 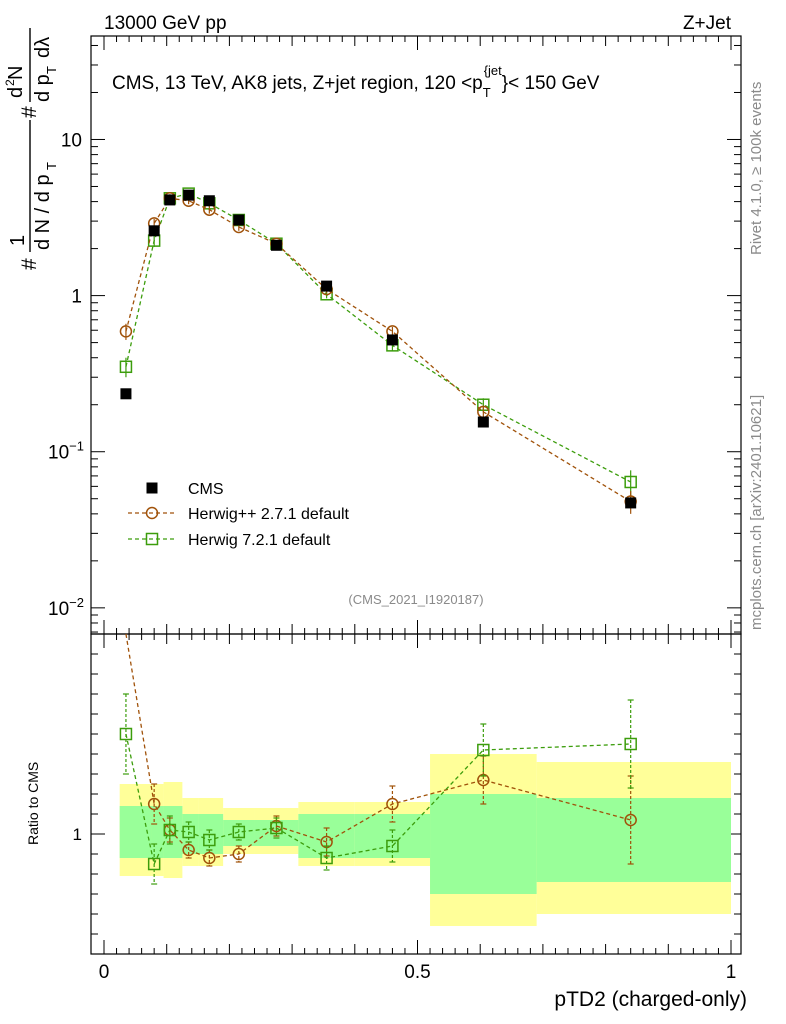 What do you see at coordinates (756, 512) in the screenshot?
I see `mcplots-label: mcplots.cern.ch [arXiv:2401.10621]` at bounding box center [756, 512].